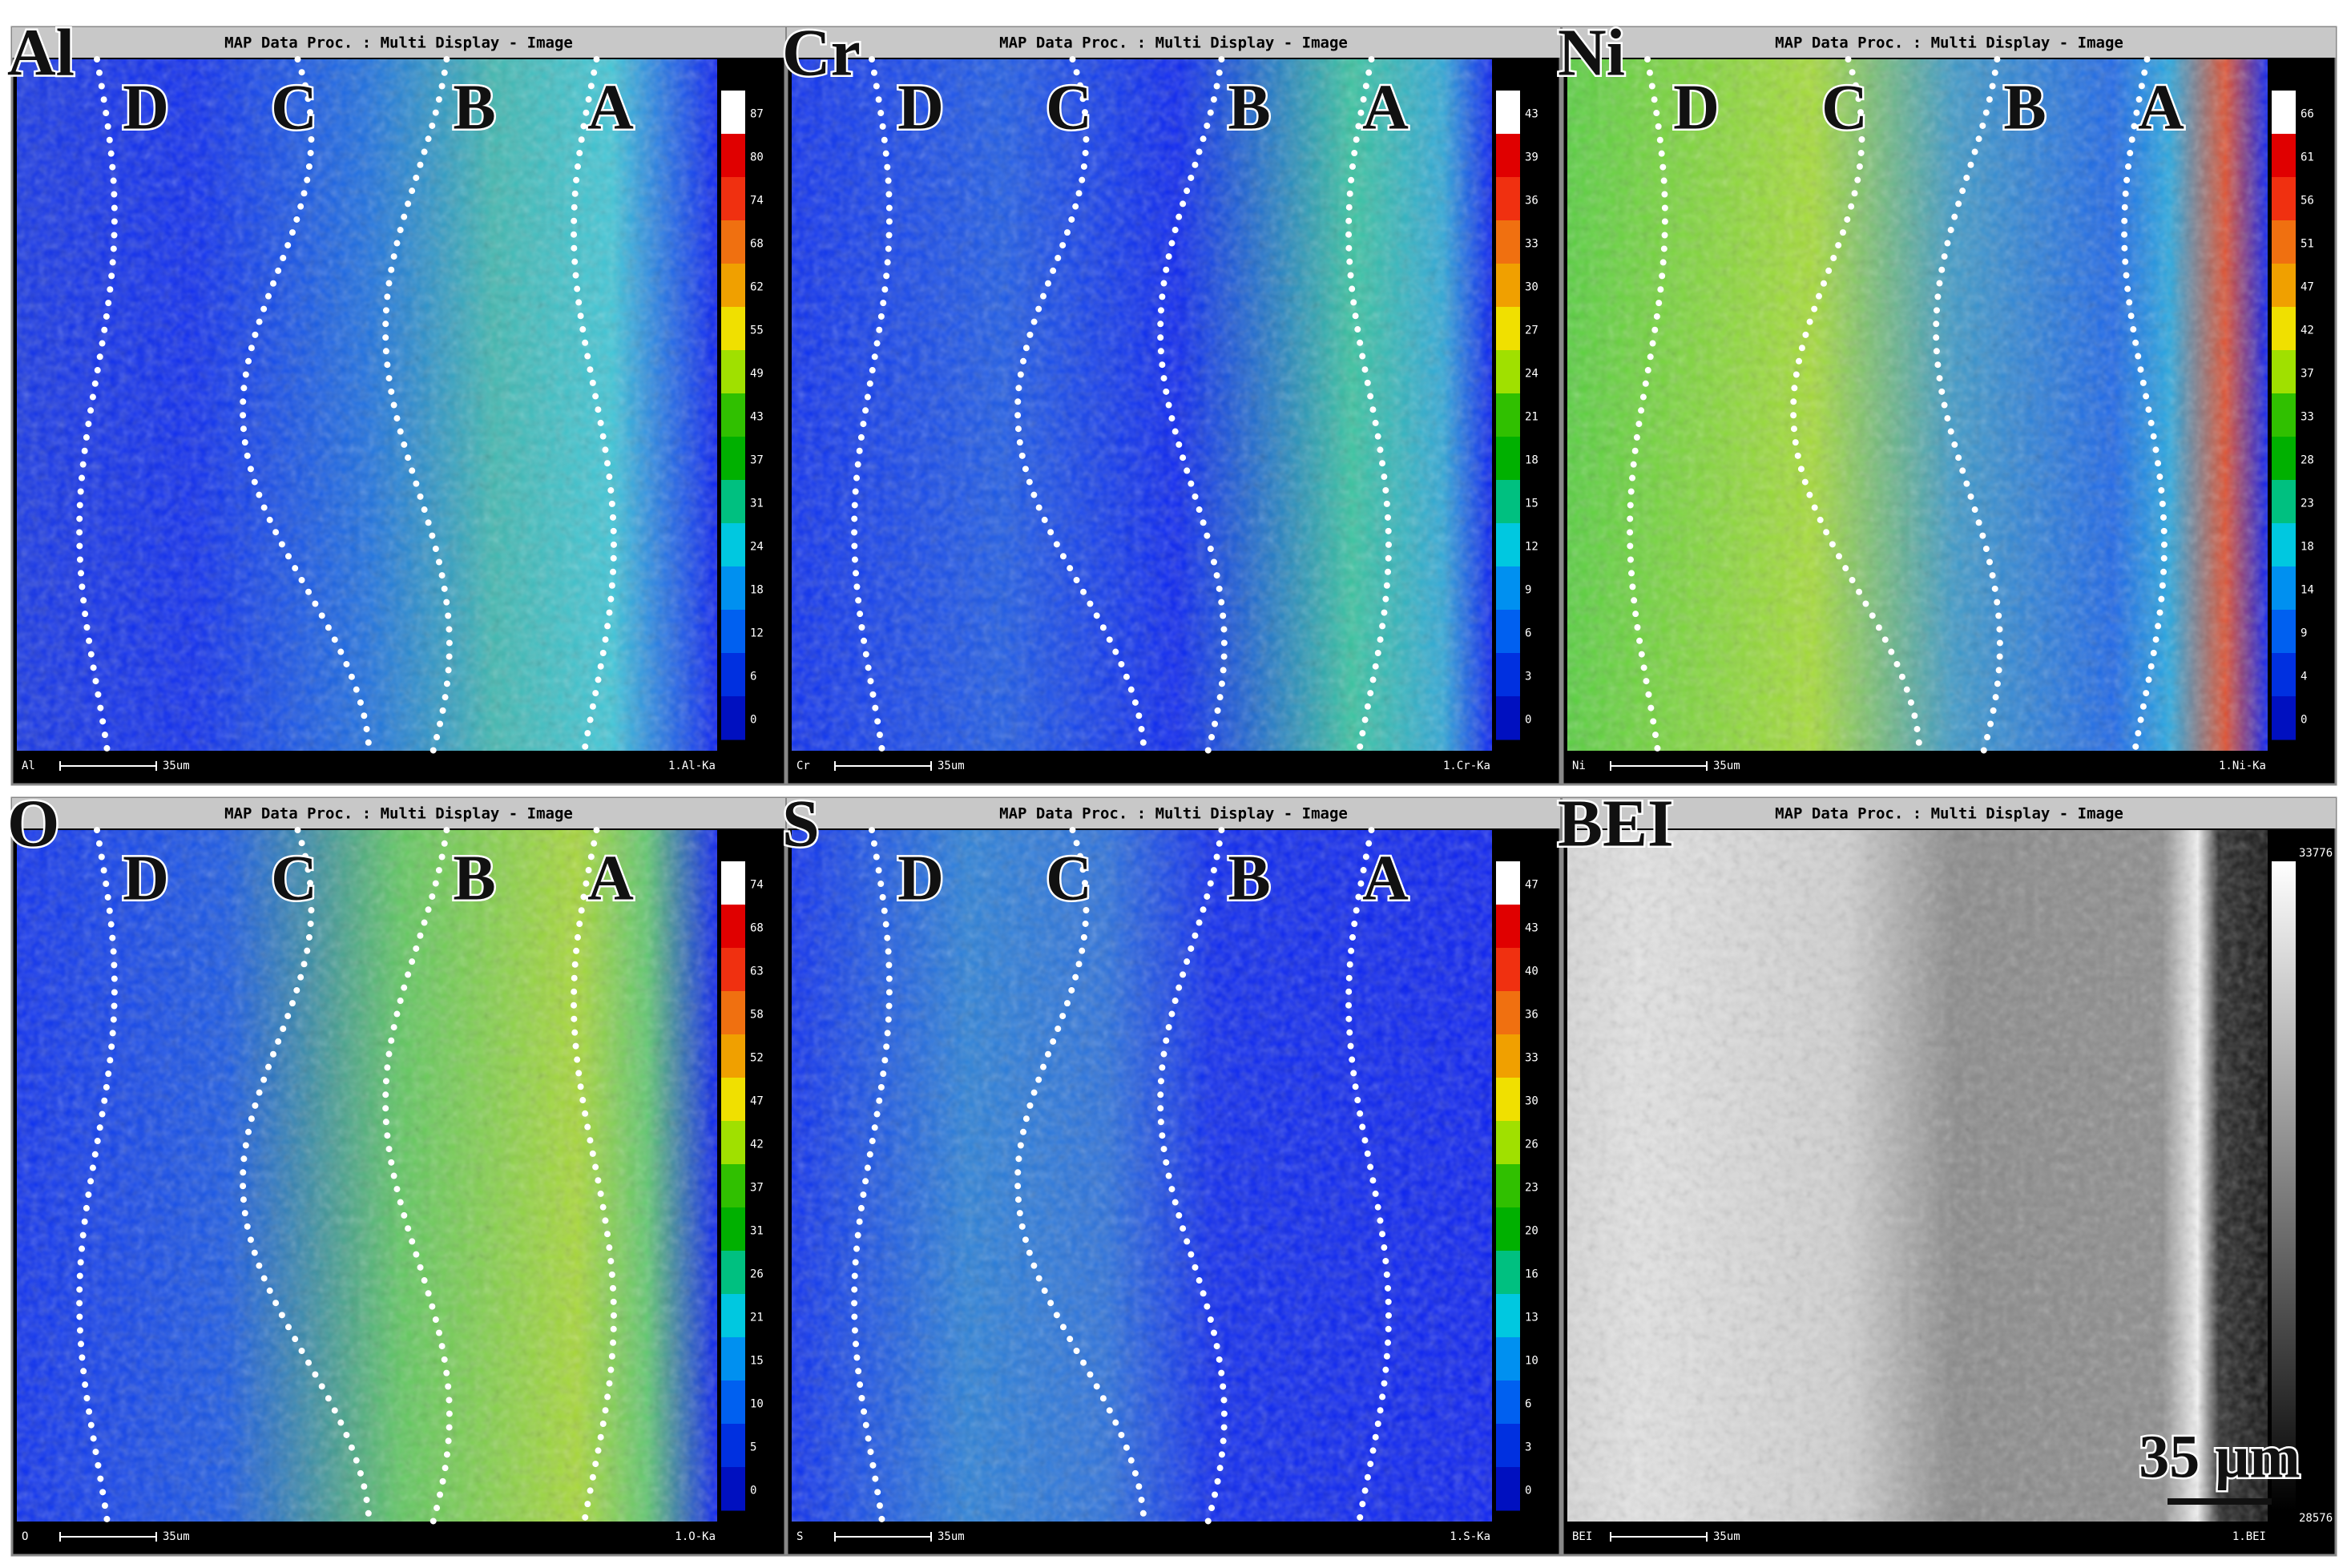 This screenshot has height=1568, width=2351. I want to click on colorbar-tick-label: 43, so click(1531, 114).